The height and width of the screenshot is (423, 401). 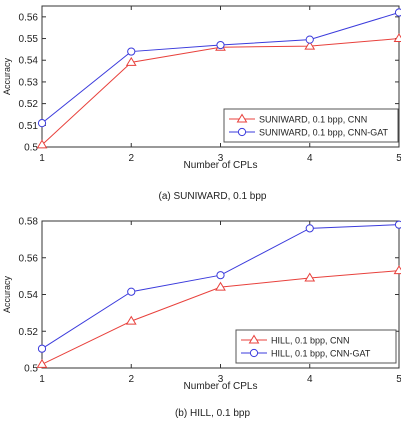 What do you see at coordinates (29, 39) in the screenshot?
I see `y-tick-label: 0.55` at bounding box center [29, 39].